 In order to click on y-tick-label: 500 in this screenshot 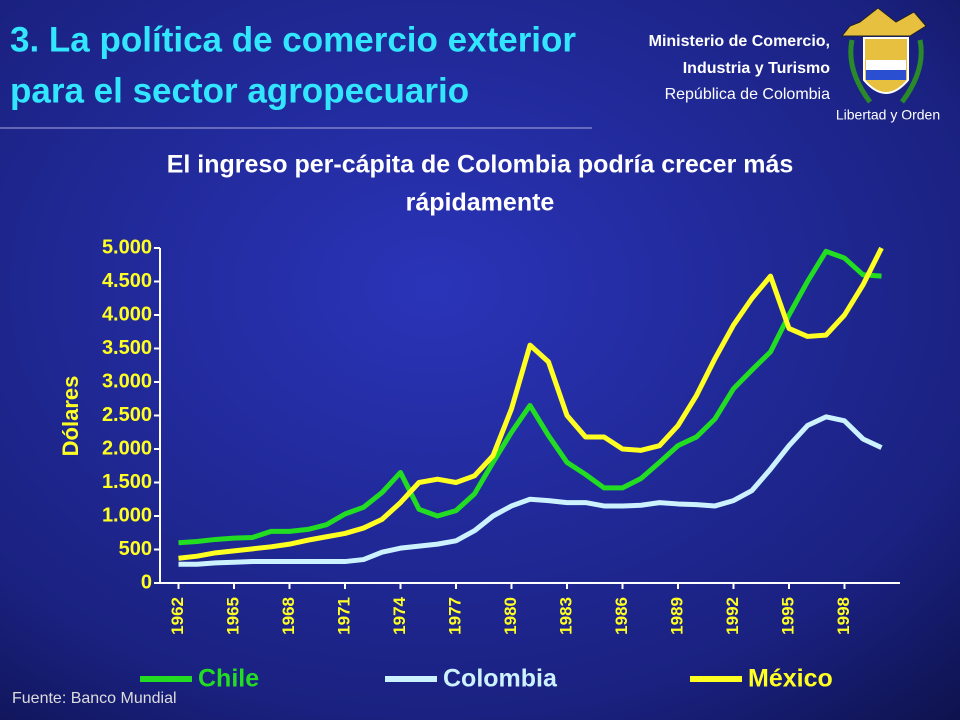, I will do `click(135, 549)`.